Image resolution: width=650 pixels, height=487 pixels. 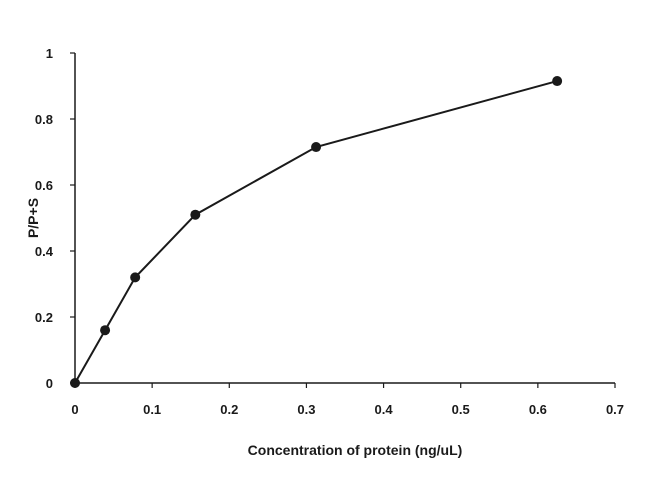 What do you see at coordinates (615, 409) in the screenshot?
I see `x-tick-label: 0.7` at bounding box center [615, 409].